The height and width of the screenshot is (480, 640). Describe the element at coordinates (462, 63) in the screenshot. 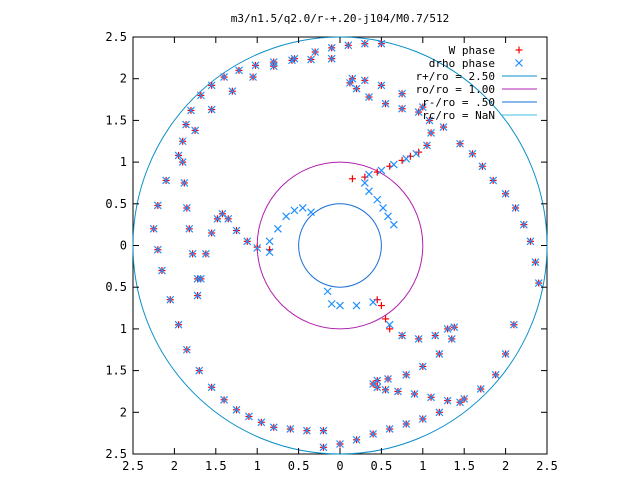

I see `legend-label: drho phase` at that location.